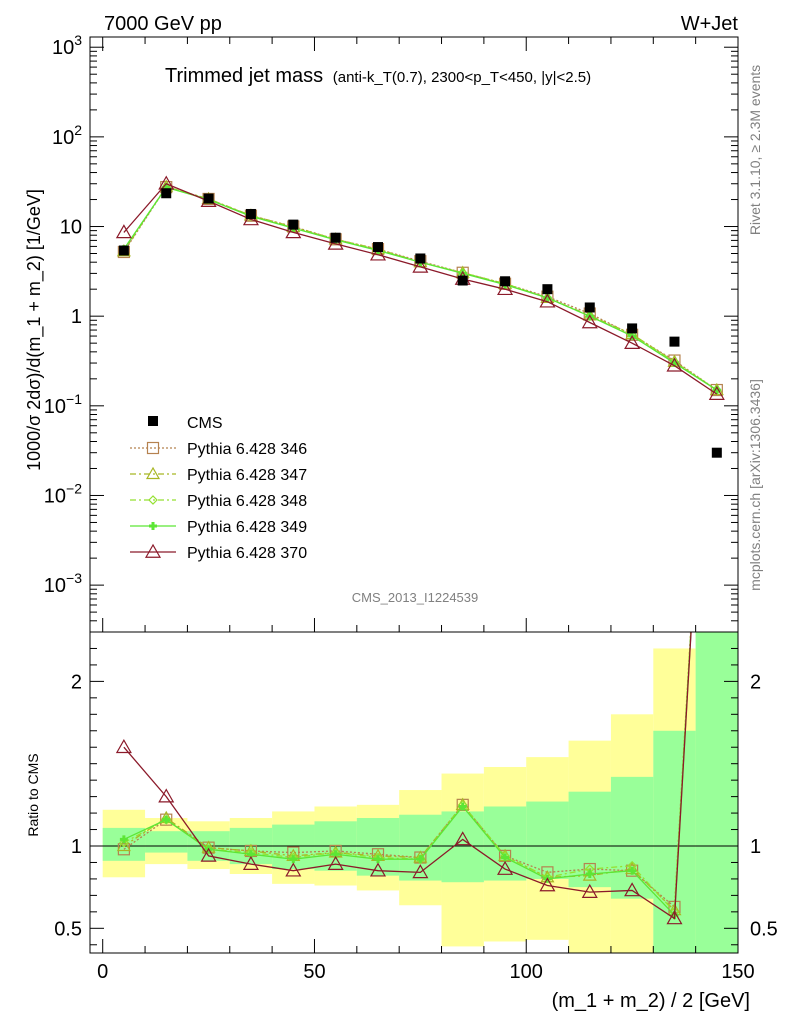 The width and height of the screenshot is (786, 1024). What do you see at coordinates (78, 130) in the screenshot?
I see `y-tick-label-exponent: 2` at bounding box center [78, 130].